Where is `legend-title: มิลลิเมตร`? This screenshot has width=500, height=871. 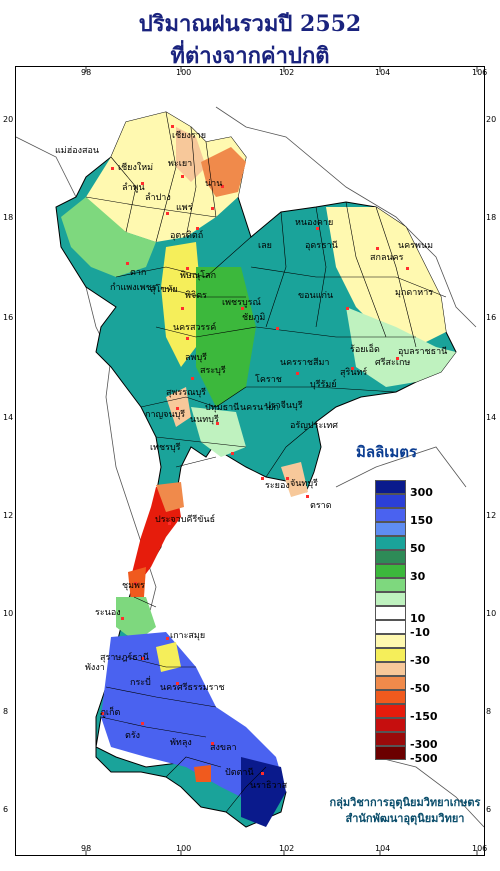 legend-title: มิลลิเมตร is located at coordinates (387, 452).